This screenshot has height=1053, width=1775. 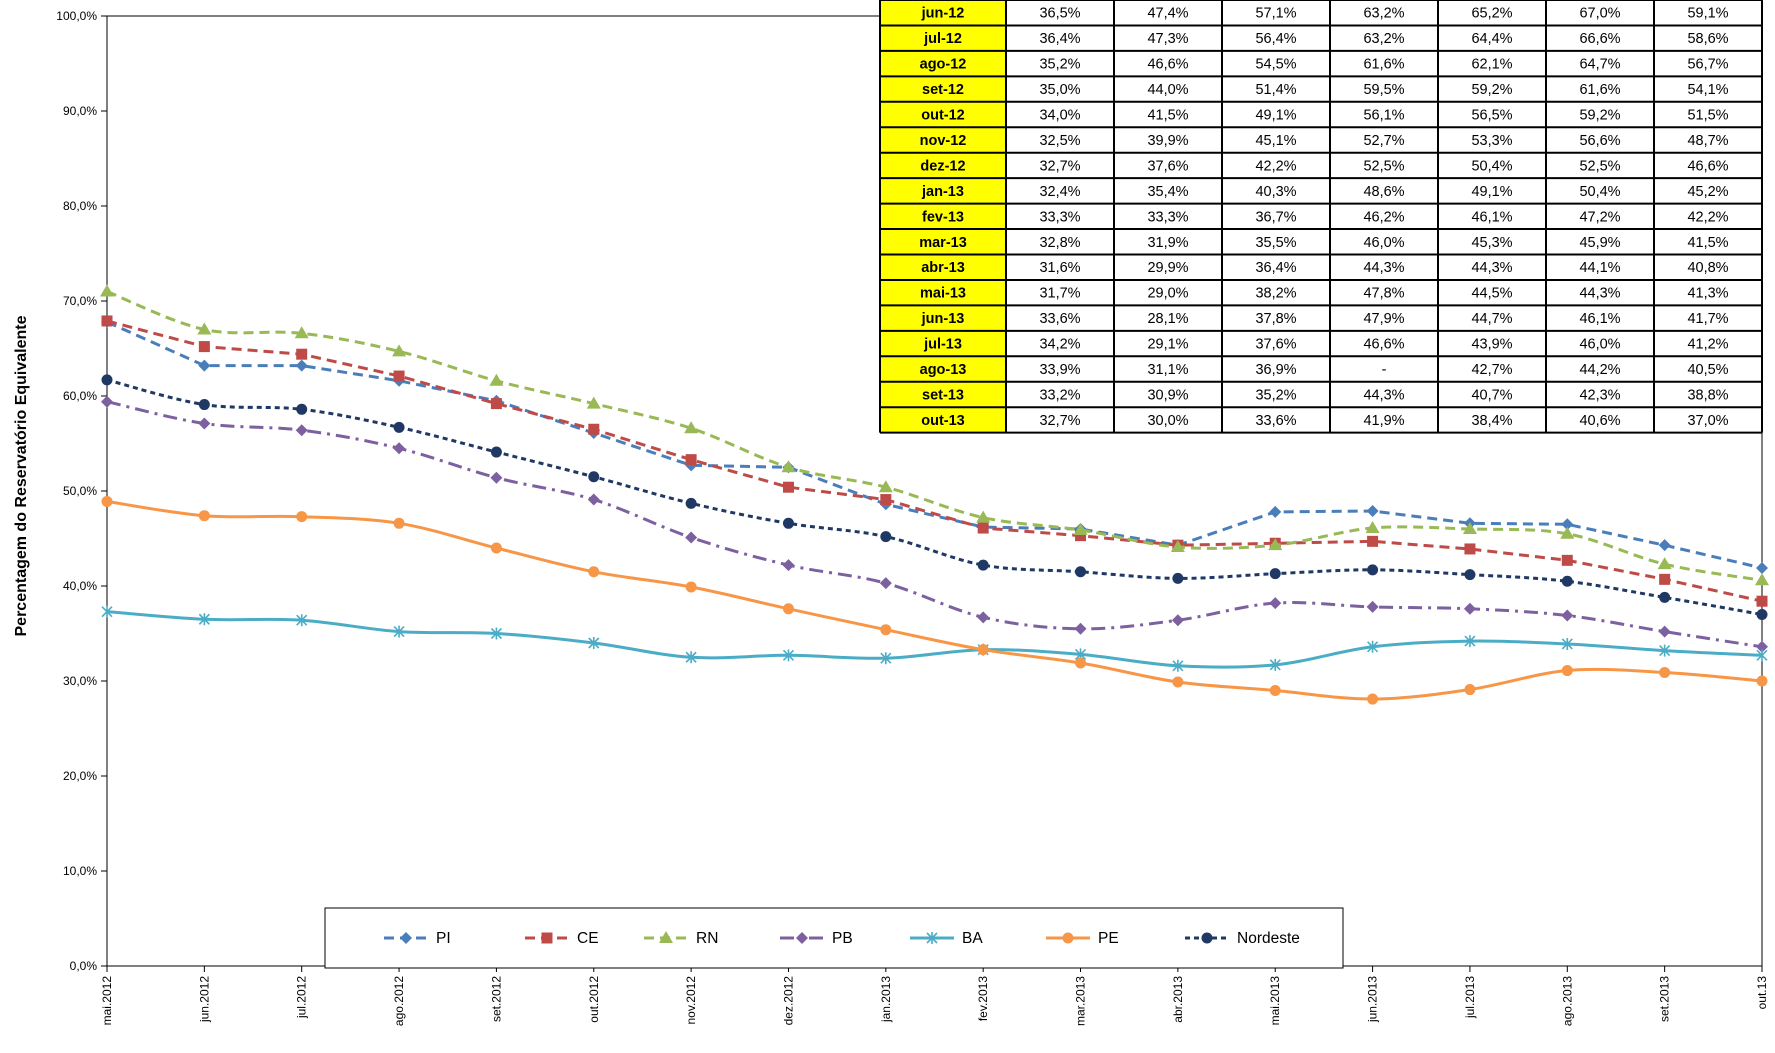 I want to click on table-month-label: jun-12, so click(x=943, y=14).